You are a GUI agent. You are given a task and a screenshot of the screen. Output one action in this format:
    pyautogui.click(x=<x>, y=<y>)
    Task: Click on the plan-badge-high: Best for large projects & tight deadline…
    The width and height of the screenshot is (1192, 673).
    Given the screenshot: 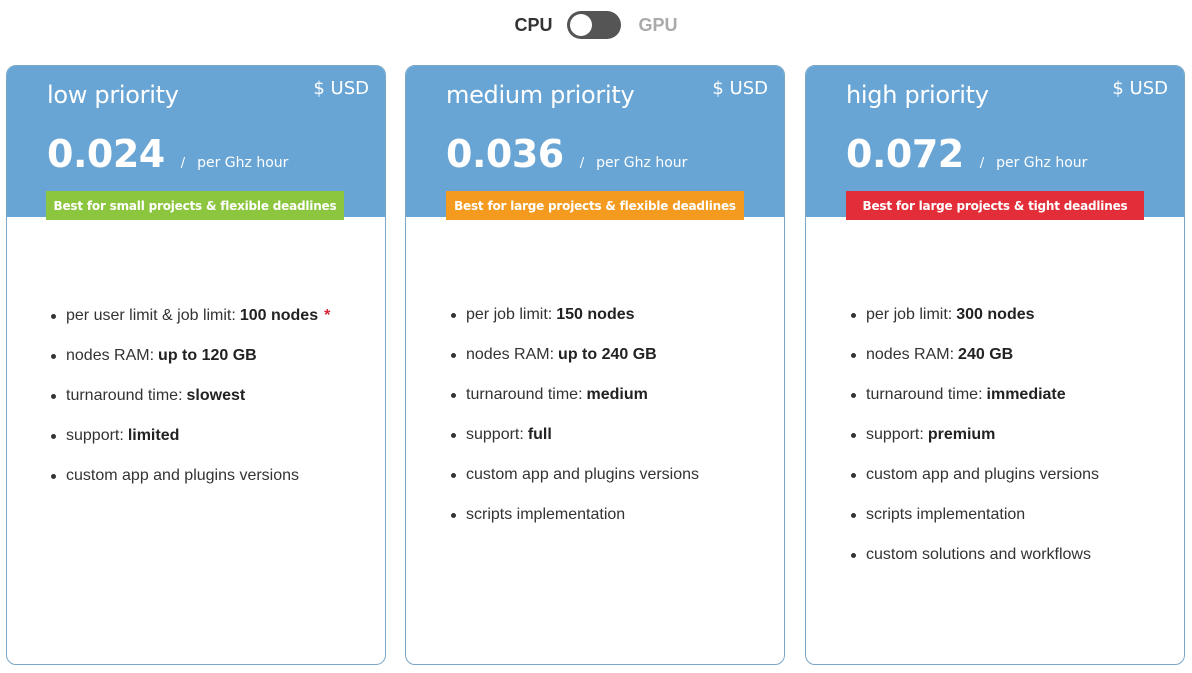 What is the action you would take?
    pyautogui.click(x=995, y=205)
    